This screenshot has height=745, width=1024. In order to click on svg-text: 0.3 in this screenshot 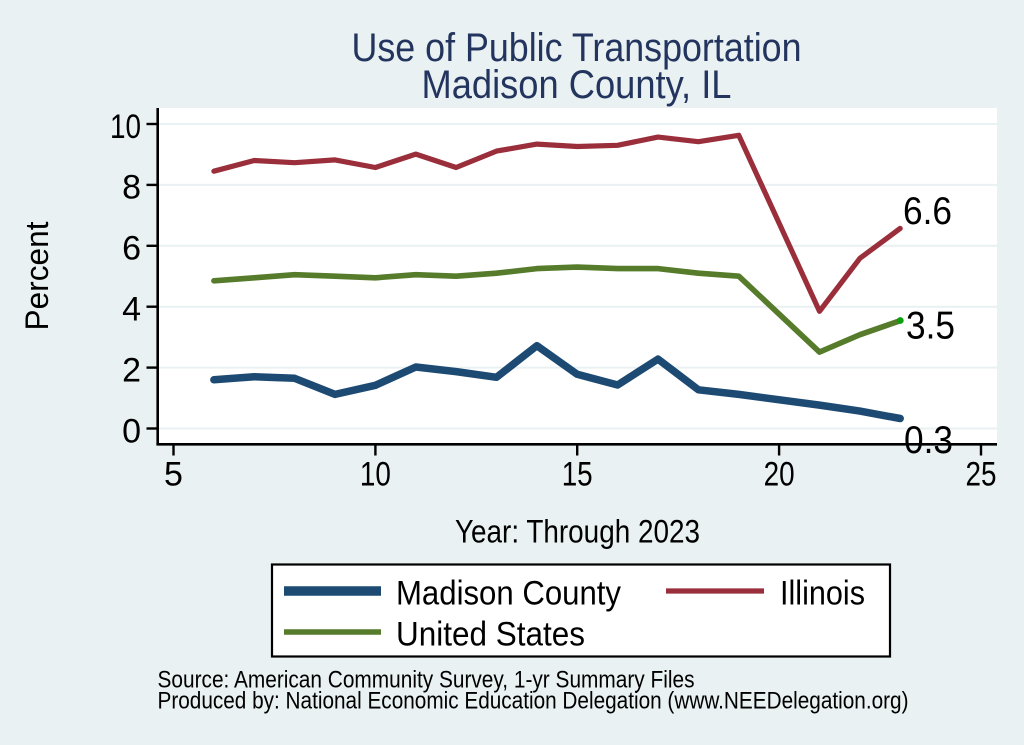, I will do `click(928, 440)`.